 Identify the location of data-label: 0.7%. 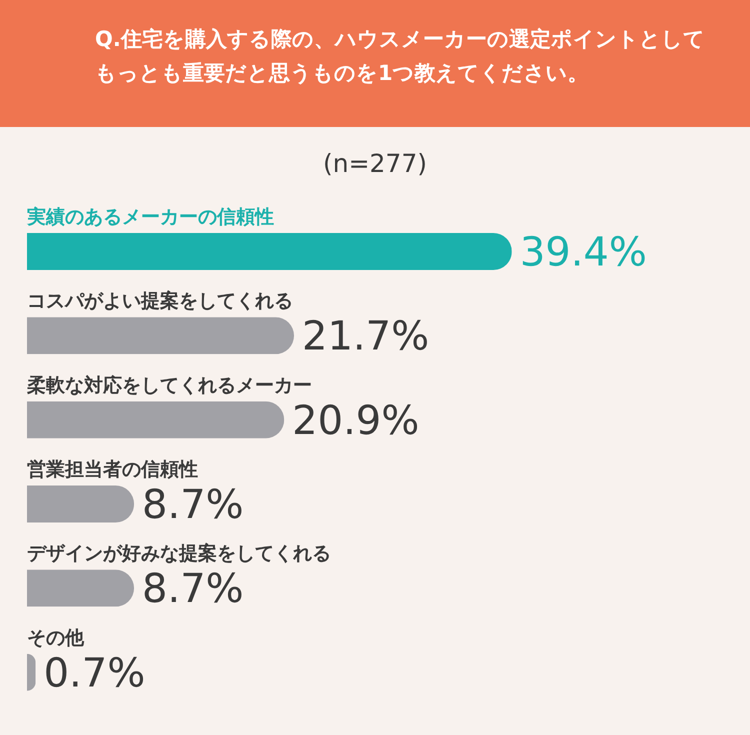
(95, 673).